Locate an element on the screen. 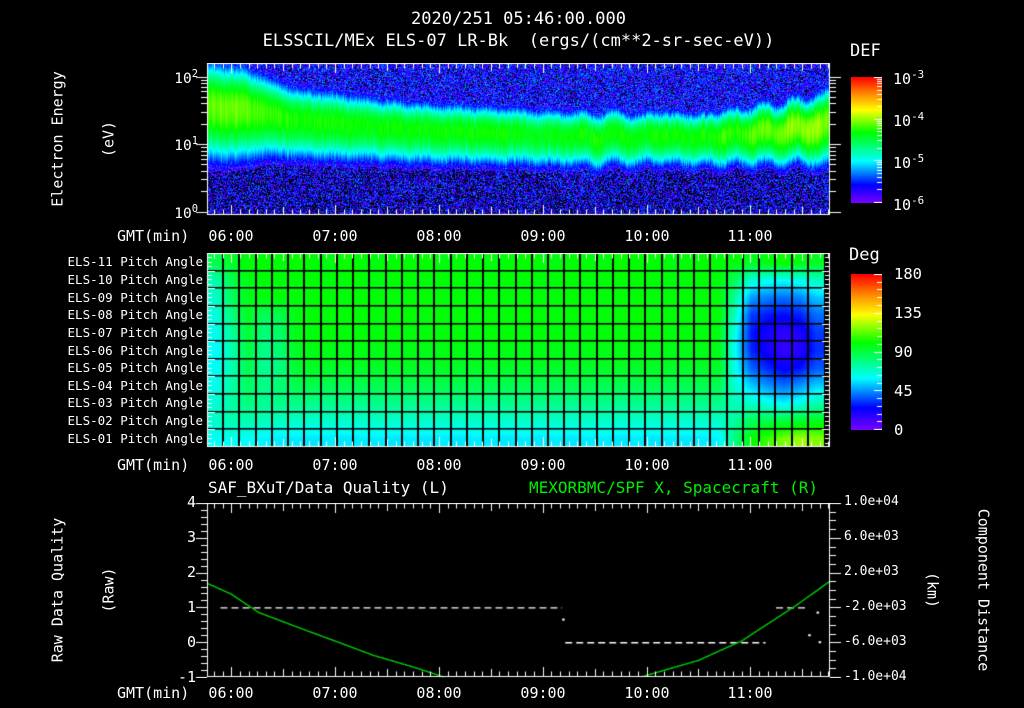 This screenshot has width=1024, height=708. page-title: 2020/251 05:46:00.000 is located at coordinates (518, 19).